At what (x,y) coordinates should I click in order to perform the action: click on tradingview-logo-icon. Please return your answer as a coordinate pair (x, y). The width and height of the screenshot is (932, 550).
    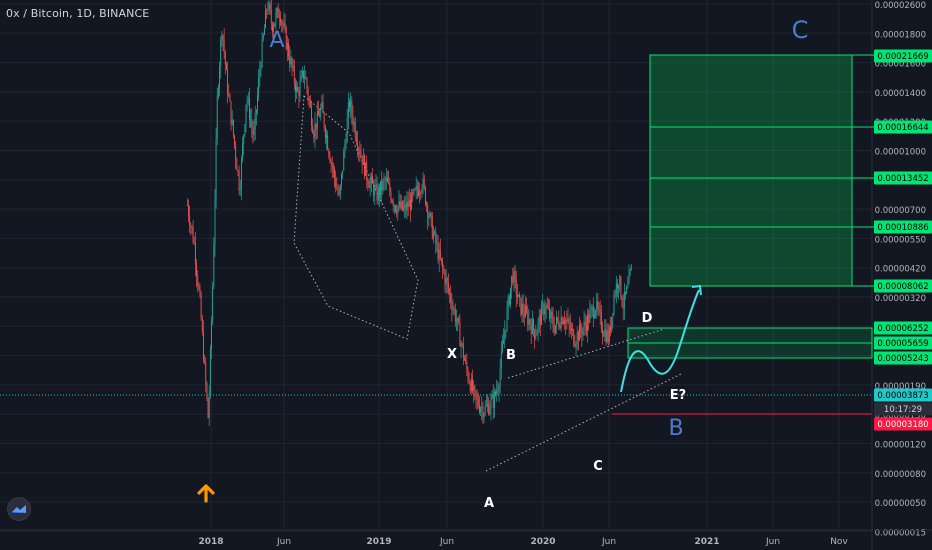
    Looking at the image, I should click on (19, 509).